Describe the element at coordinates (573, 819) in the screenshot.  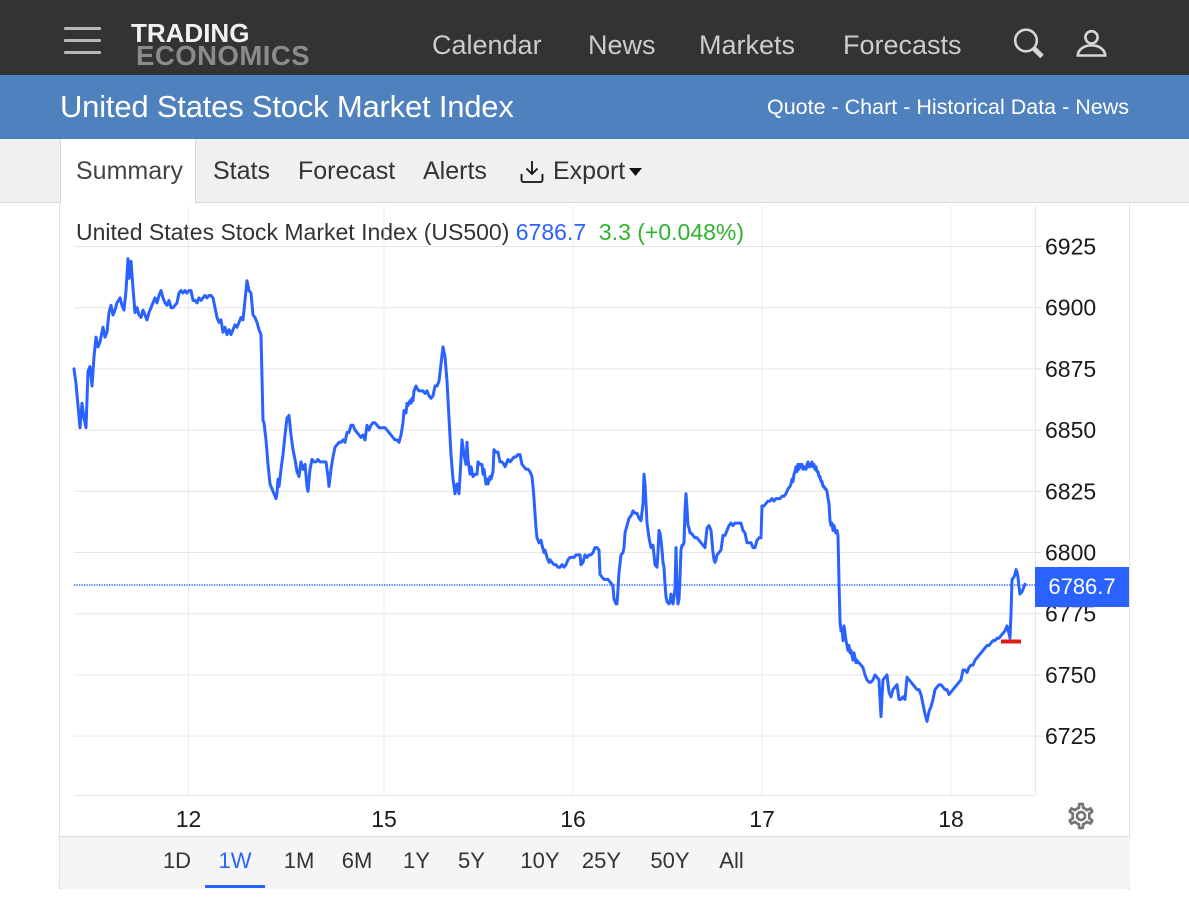
I see `svg-text: 16` at that location.